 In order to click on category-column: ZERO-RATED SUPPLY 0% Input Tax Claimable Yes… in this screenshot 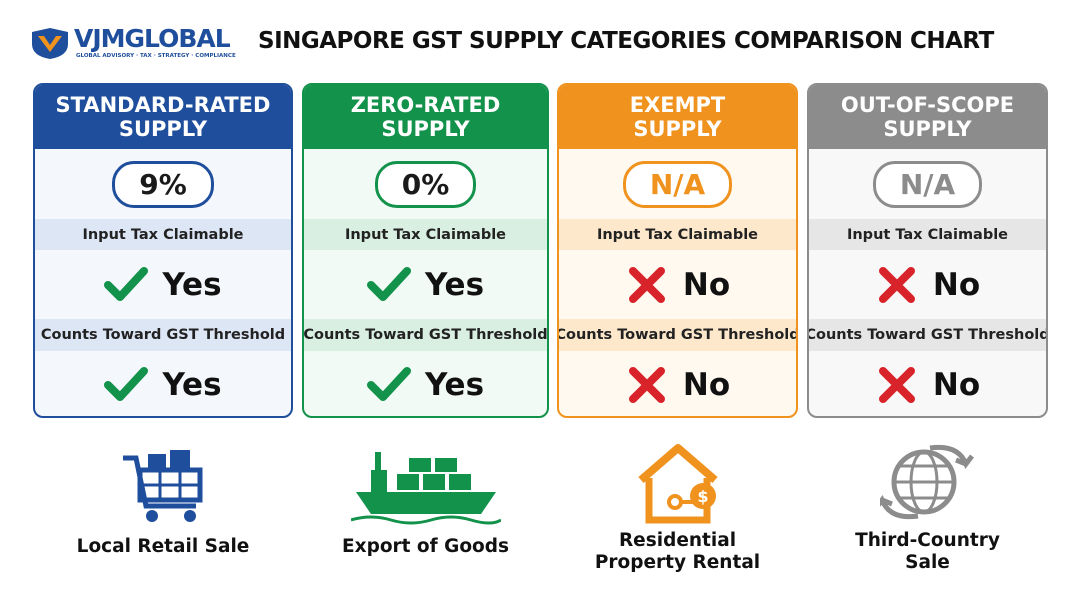, I will do `click(425, 250)`.